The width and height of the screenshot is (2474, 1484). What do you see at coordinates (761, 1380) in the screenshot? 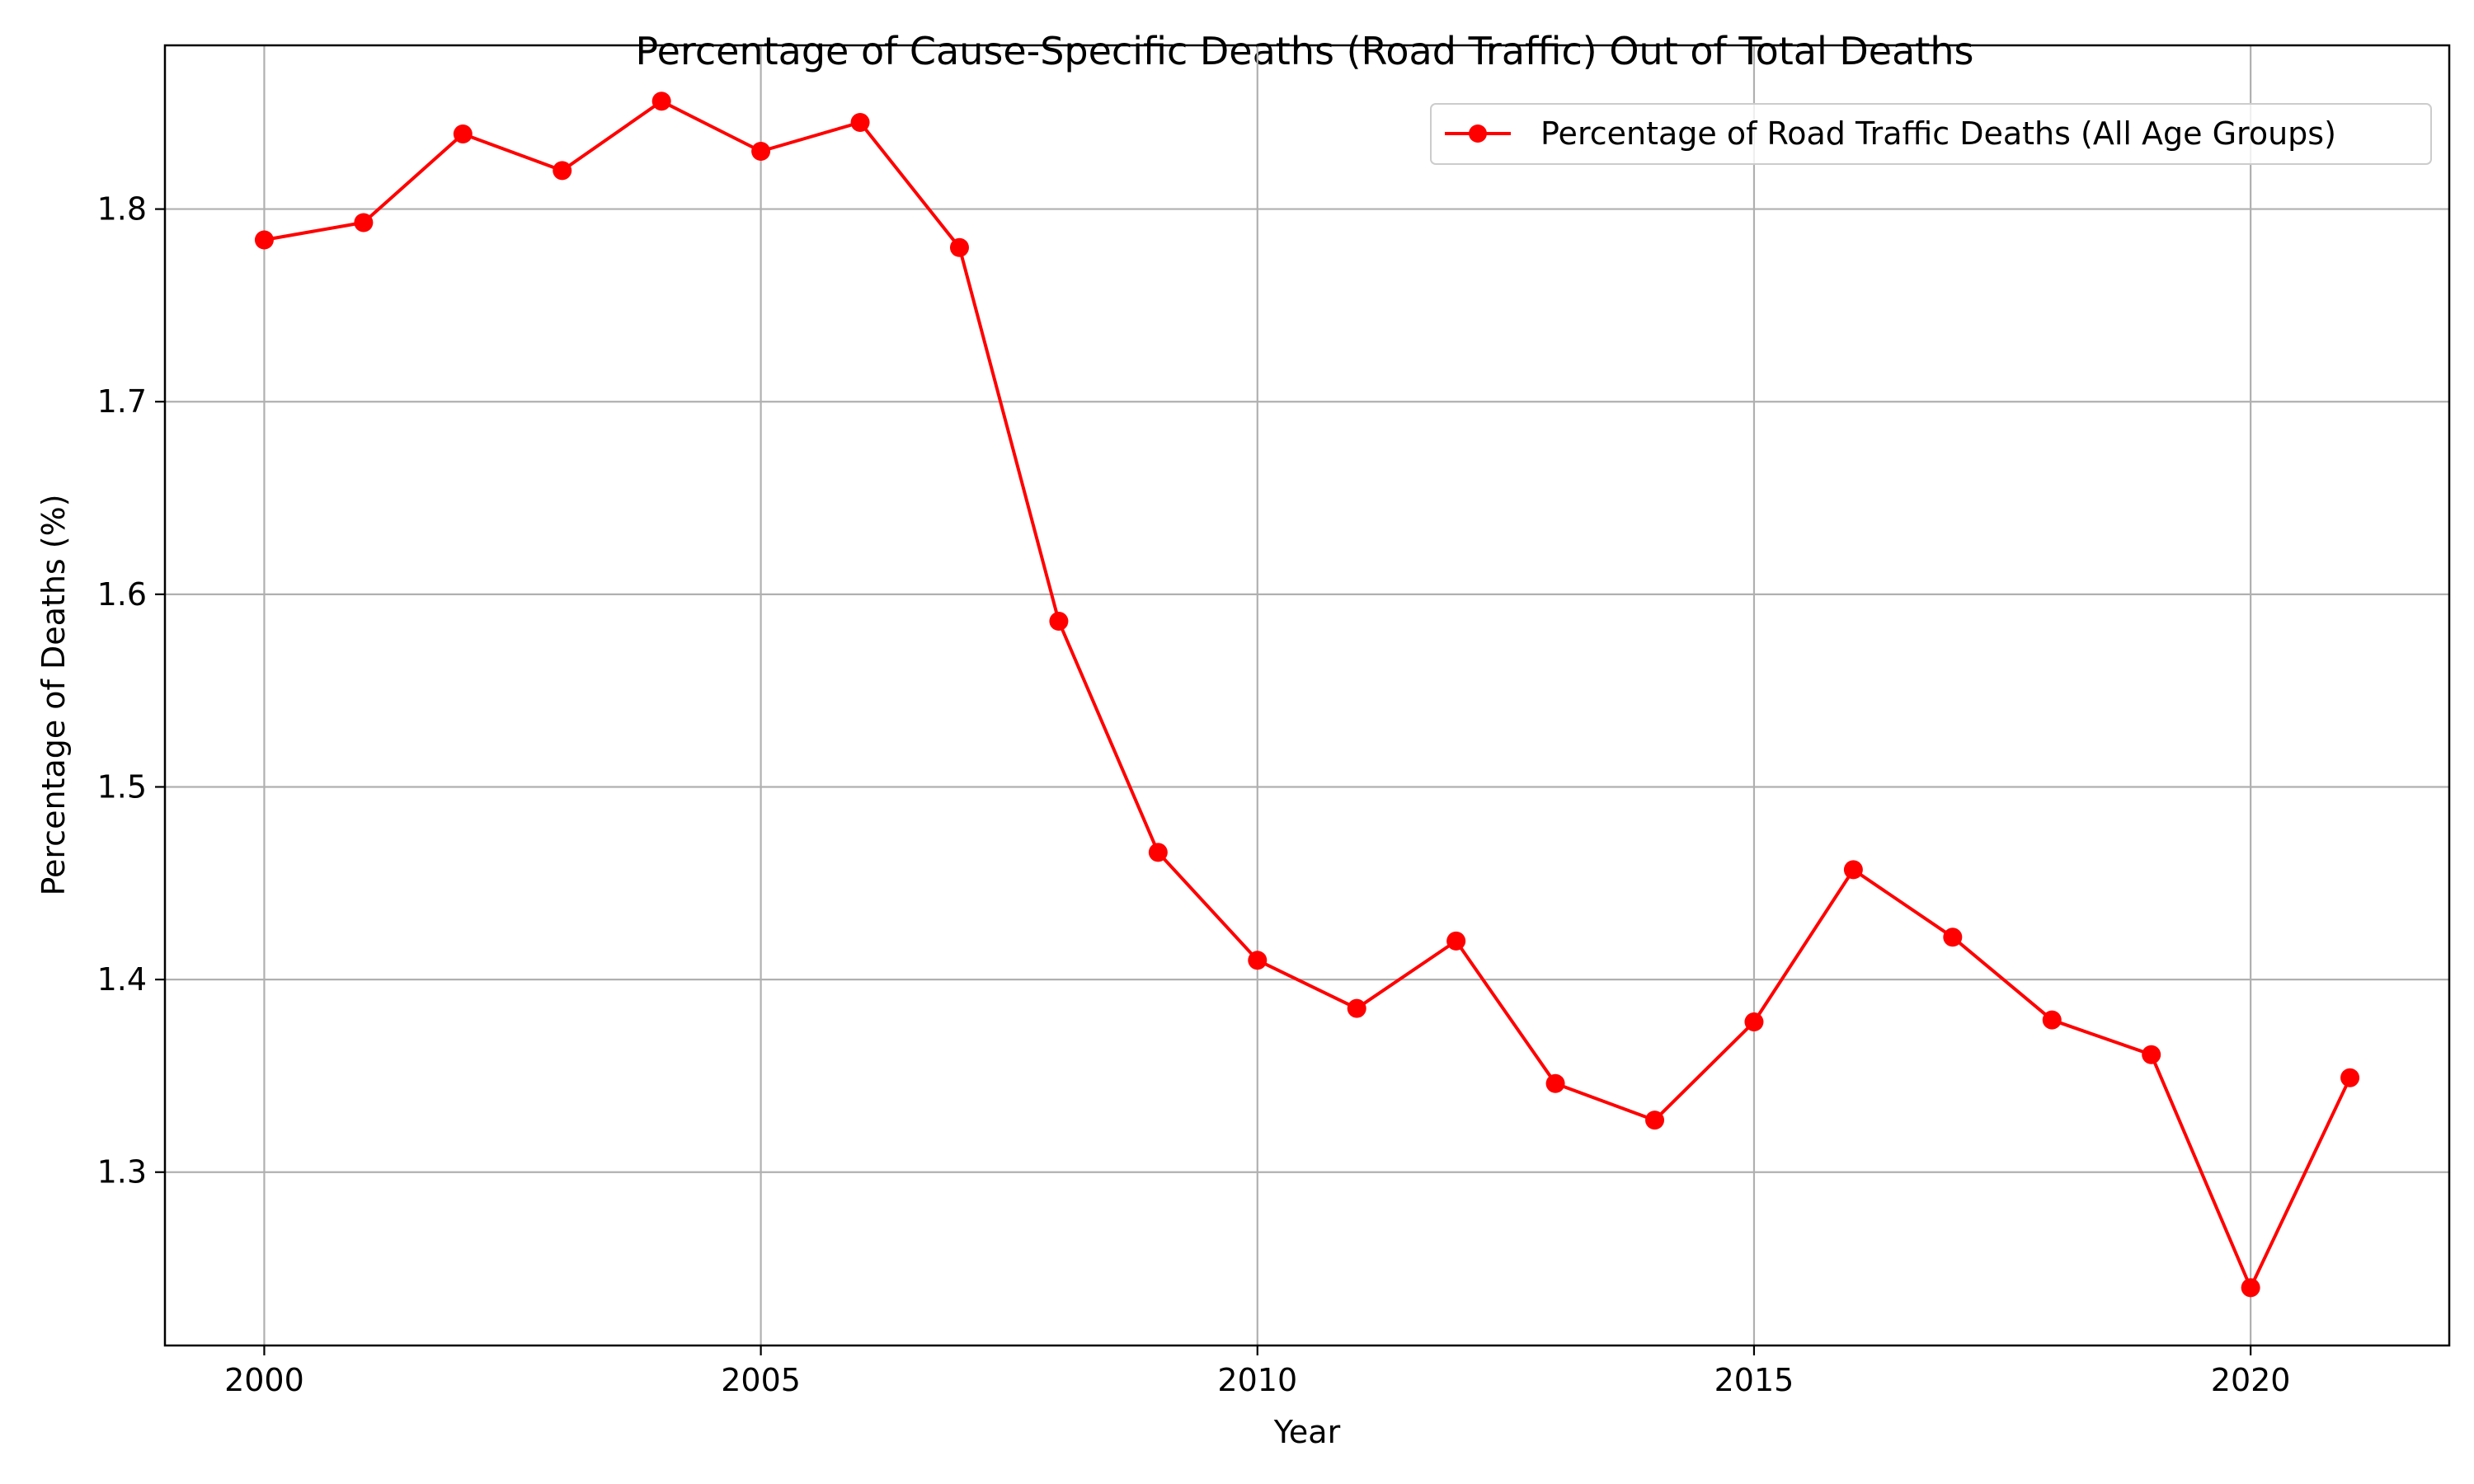
I see `x-tick-label: 2005` at bounding box center [761, 1380].